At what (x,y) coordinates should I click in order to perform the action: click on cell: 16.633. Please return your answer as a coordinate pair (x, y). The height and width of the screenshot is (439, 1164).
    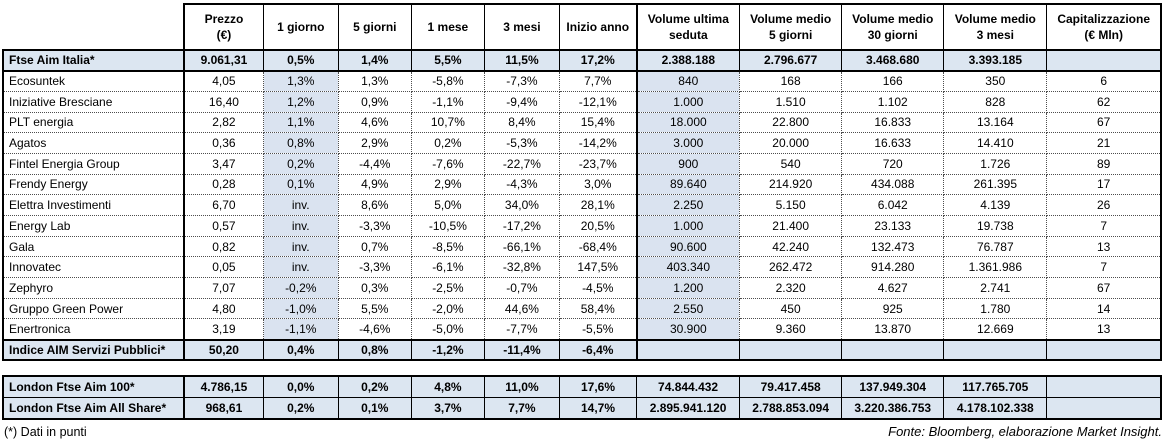
    Looking at the image, I should click on (893, 143).